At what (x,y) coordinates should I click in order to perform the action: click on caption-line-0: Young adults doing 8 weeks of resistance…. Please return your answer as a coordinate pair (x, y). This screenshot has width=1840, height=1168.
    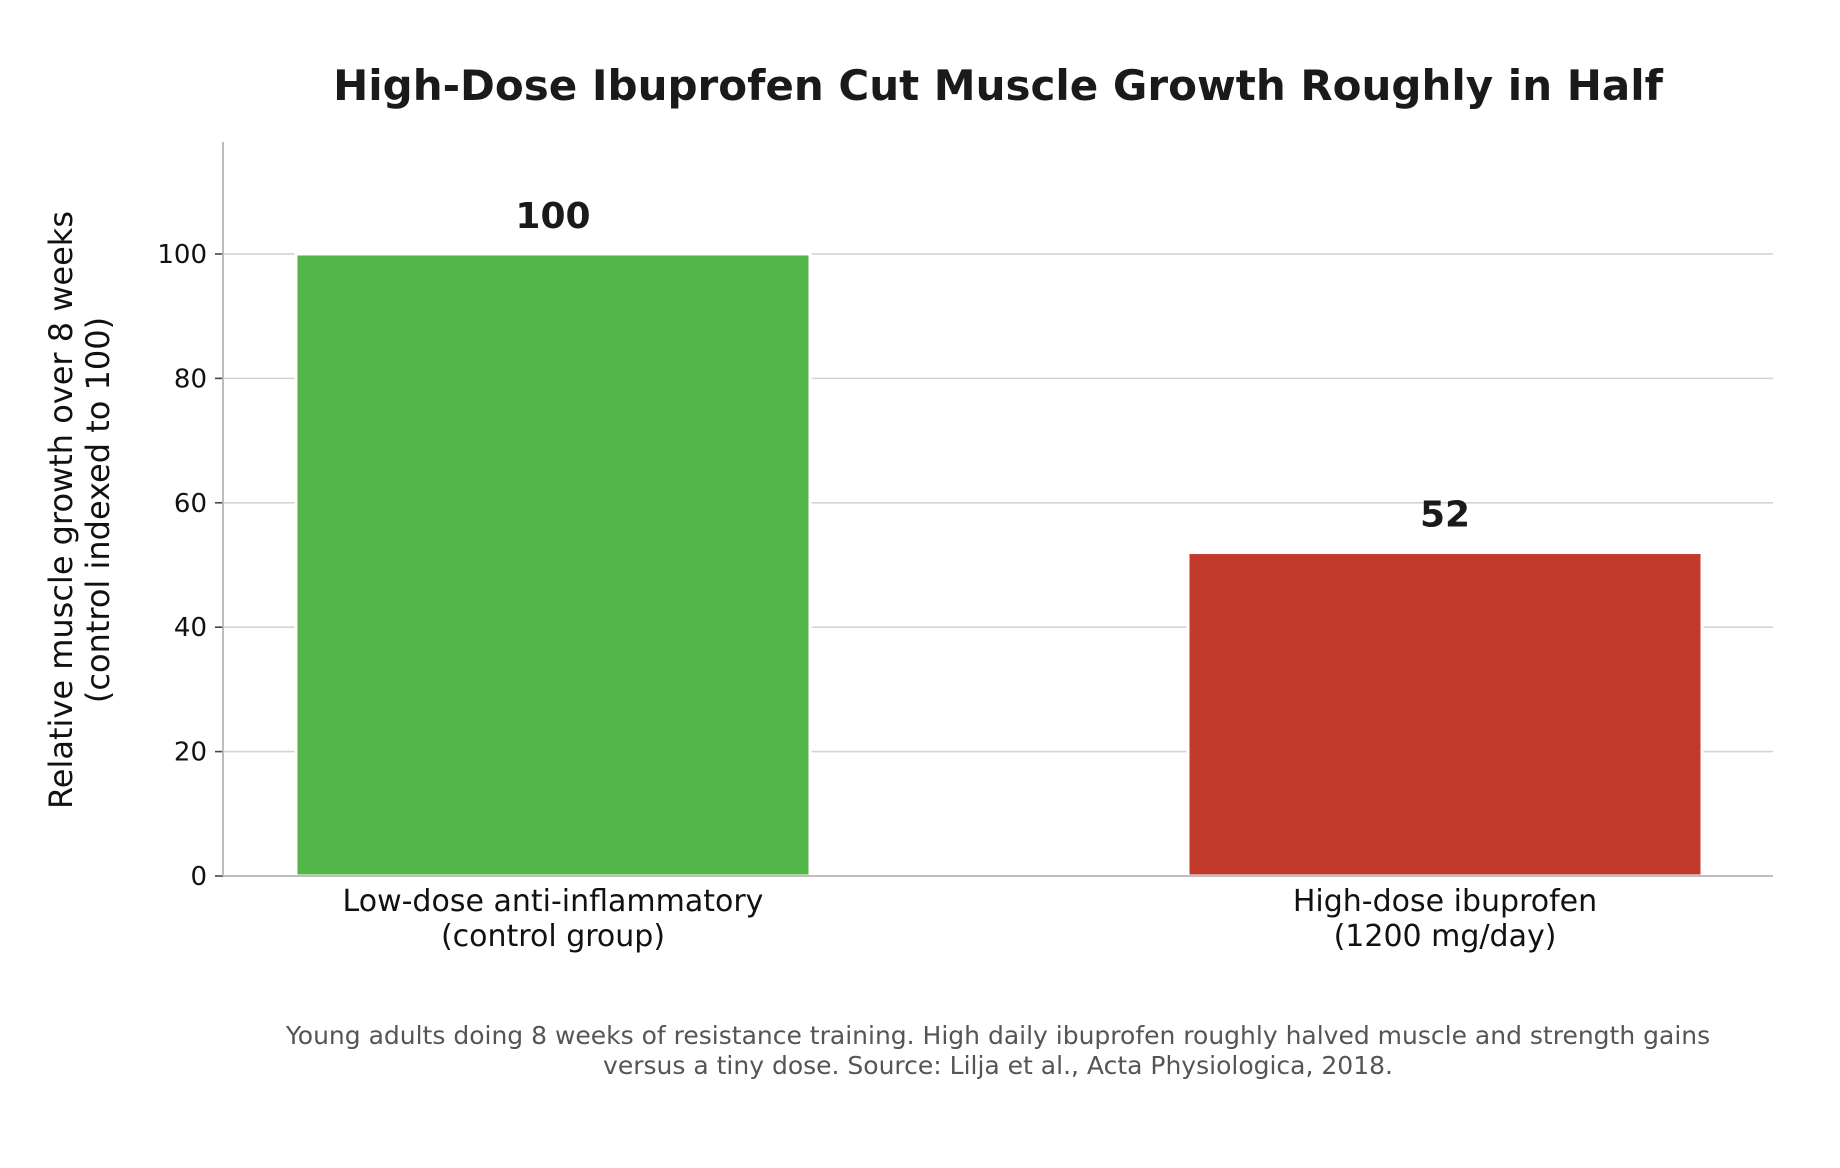
    Looking at the image, I should click on (997, 1035).